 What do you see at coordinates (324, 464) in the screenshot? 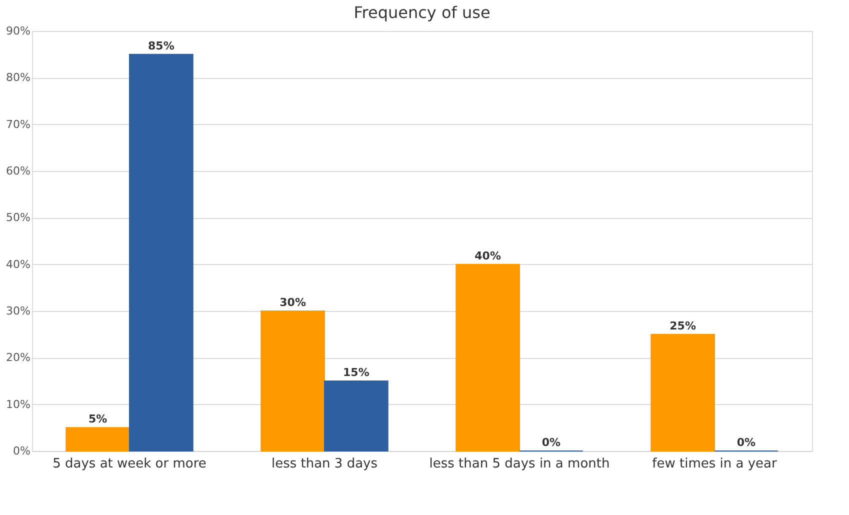
I see `x-tick-label: less than 3 days` at bounding box center [324, 464].